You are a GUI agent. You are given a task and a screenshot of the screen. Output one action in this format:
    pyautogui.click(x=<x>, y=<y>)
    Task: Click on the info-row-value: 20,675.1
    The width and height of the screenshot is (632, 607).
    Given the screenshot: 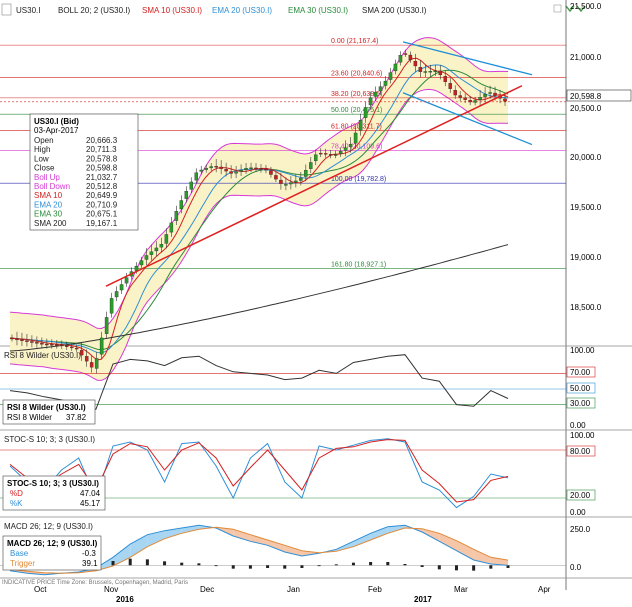 What is the action you would take?
    pyautogui.click(x=102, y=214)
    